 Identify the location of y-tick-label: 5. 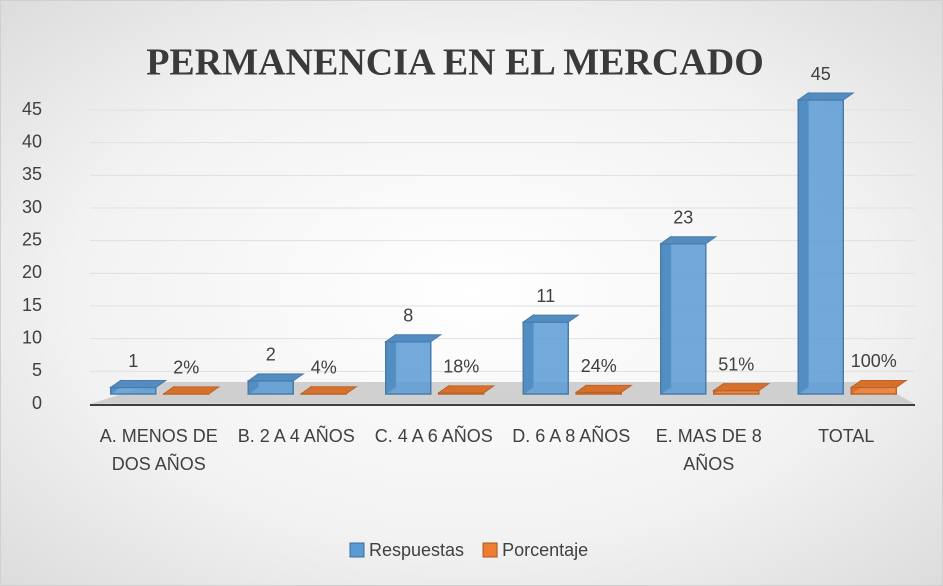
(37, 370).